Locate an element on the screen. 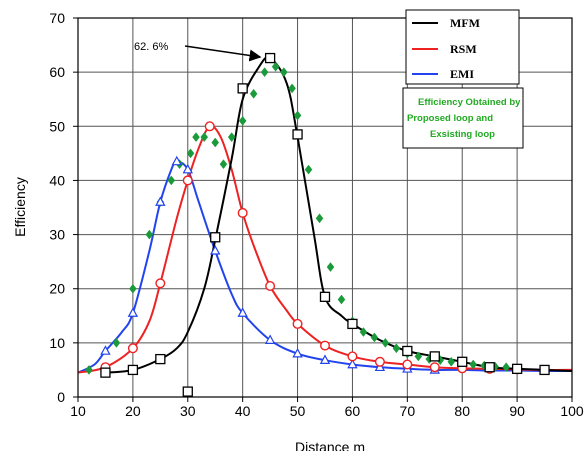 Image resolution: width=588 pixels, height=451 pixels. x-tick-label-20: 20 is located at coordinates (133, 411).